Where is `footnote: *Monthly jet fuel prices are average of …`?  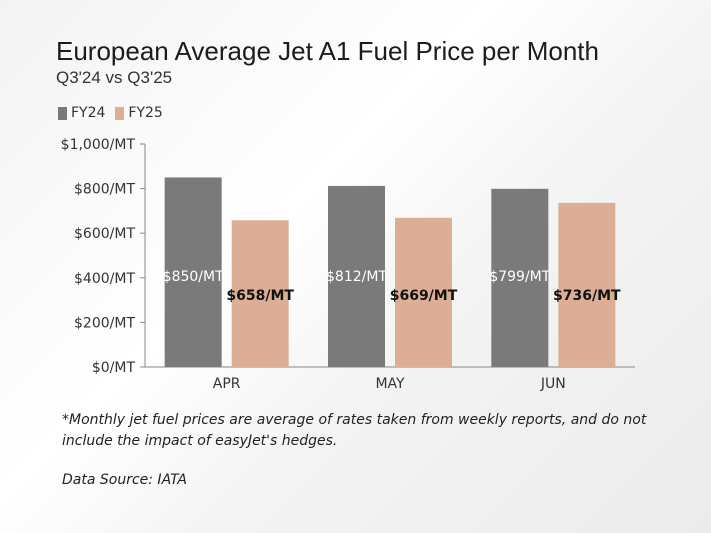 footnote: *Monthly jet fuel prices are average of … is located at coordinates (354, 430).